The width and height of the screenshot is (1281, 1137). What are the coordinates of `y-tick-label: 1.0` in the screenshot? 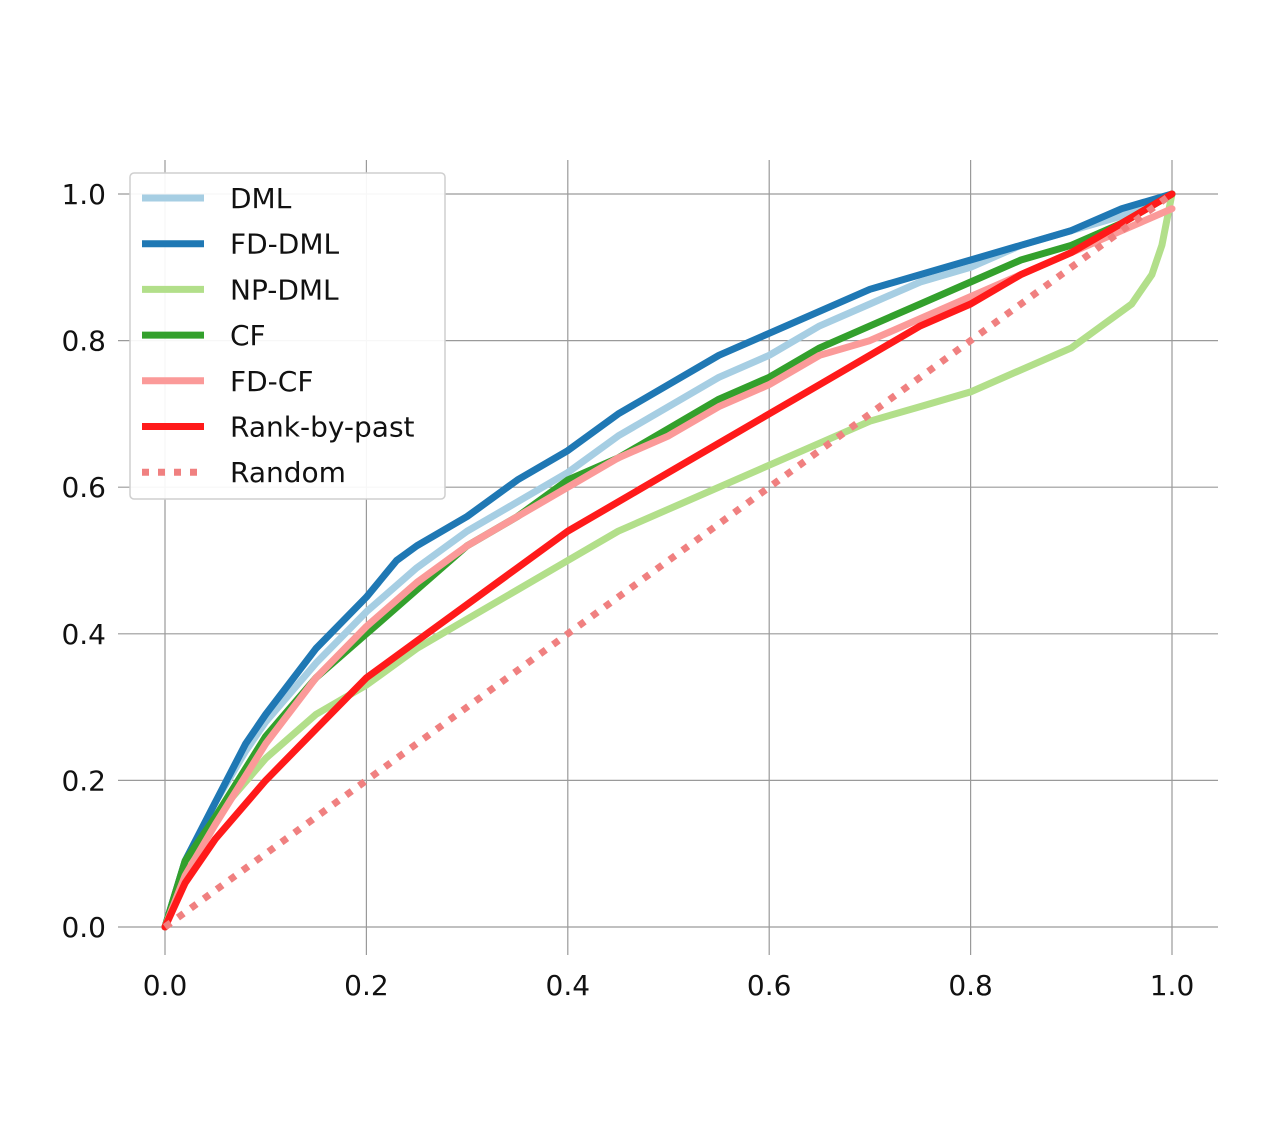 It's located at (83, 194).